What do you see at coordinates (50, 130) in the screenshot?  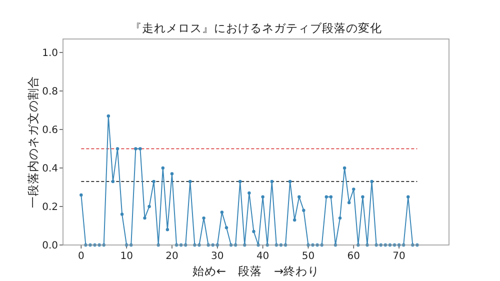 I see `y-tick-label: 0.6` at bounding box center [50, 130].